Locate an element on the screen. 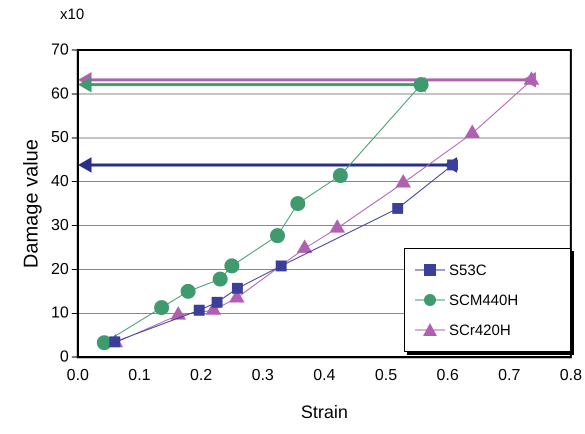  y-tick-label: 20 is located at coordinates (60, 269).